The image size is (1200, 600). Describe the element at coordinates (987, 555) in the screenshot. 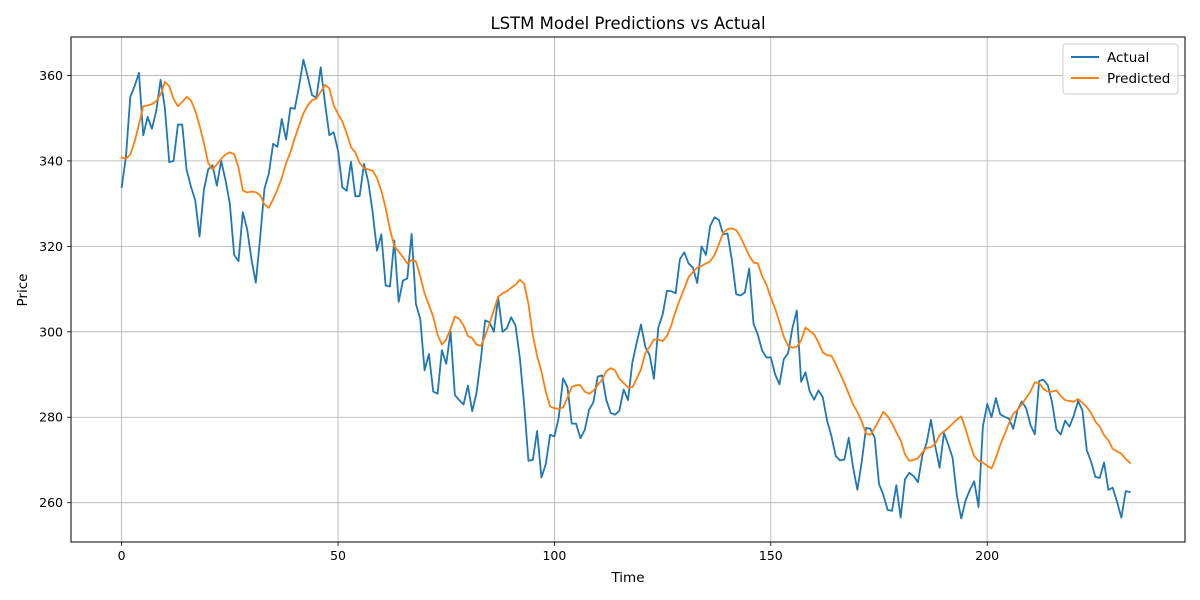

I see `x-tick-label: 200` at that location.